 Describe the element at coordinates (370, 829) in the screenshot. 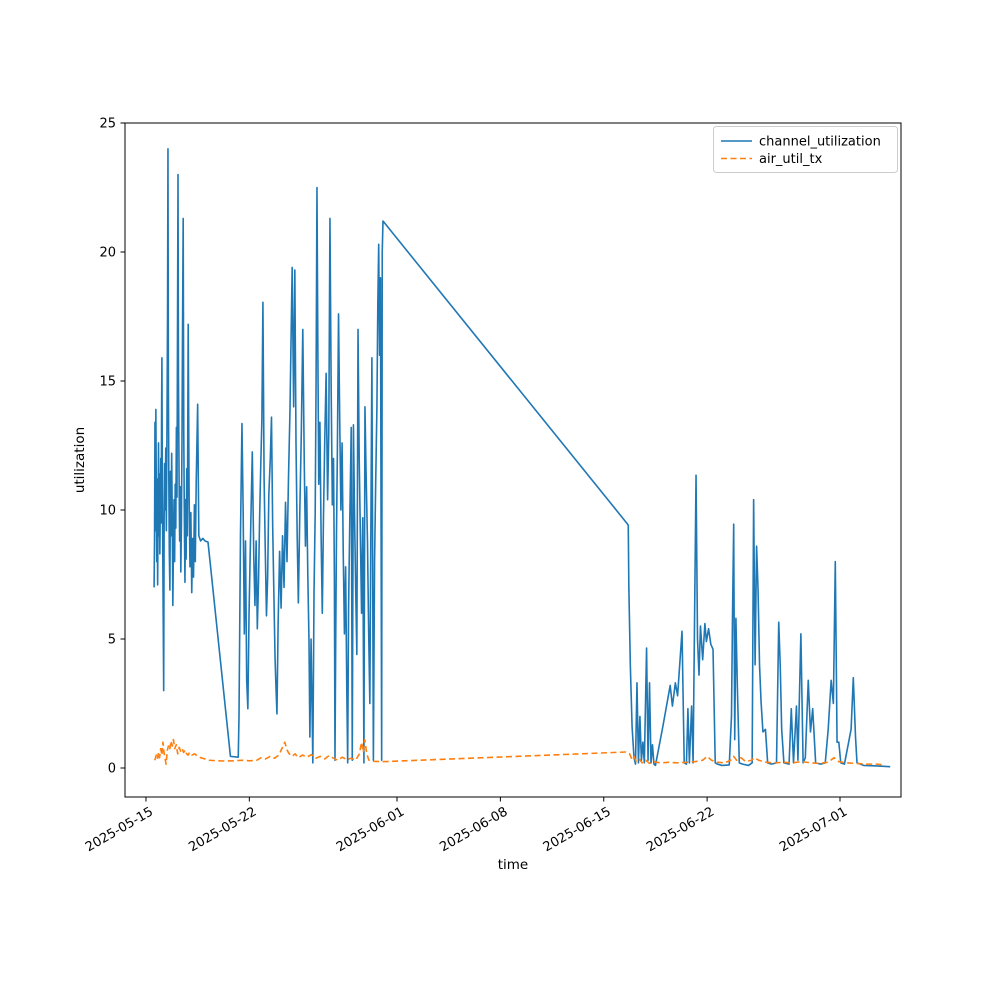

I see `x-tick-label: 2025-06-01` at that location.